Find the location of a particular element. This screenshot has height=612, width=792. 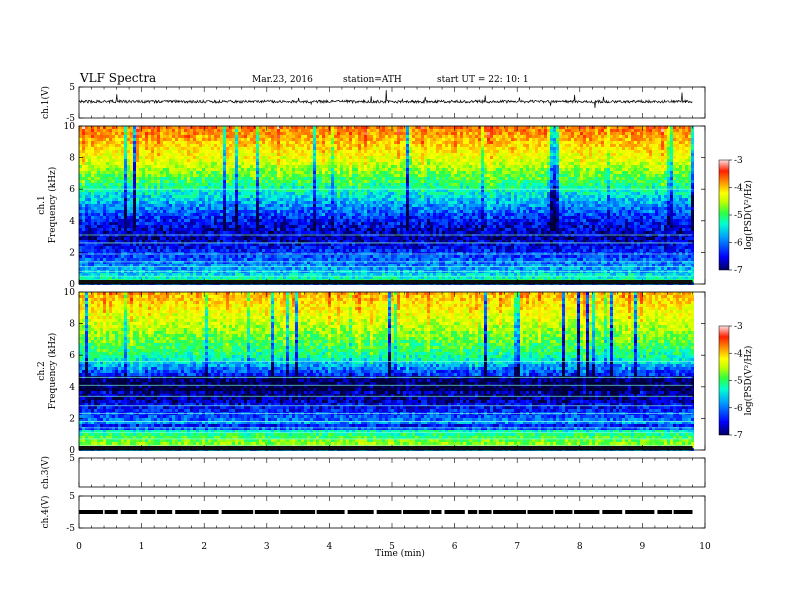

ch1-colorbar: -3 -4 -5 -6 -7 log(PSD(V²/Hz) is located at coordinates (736, 216).